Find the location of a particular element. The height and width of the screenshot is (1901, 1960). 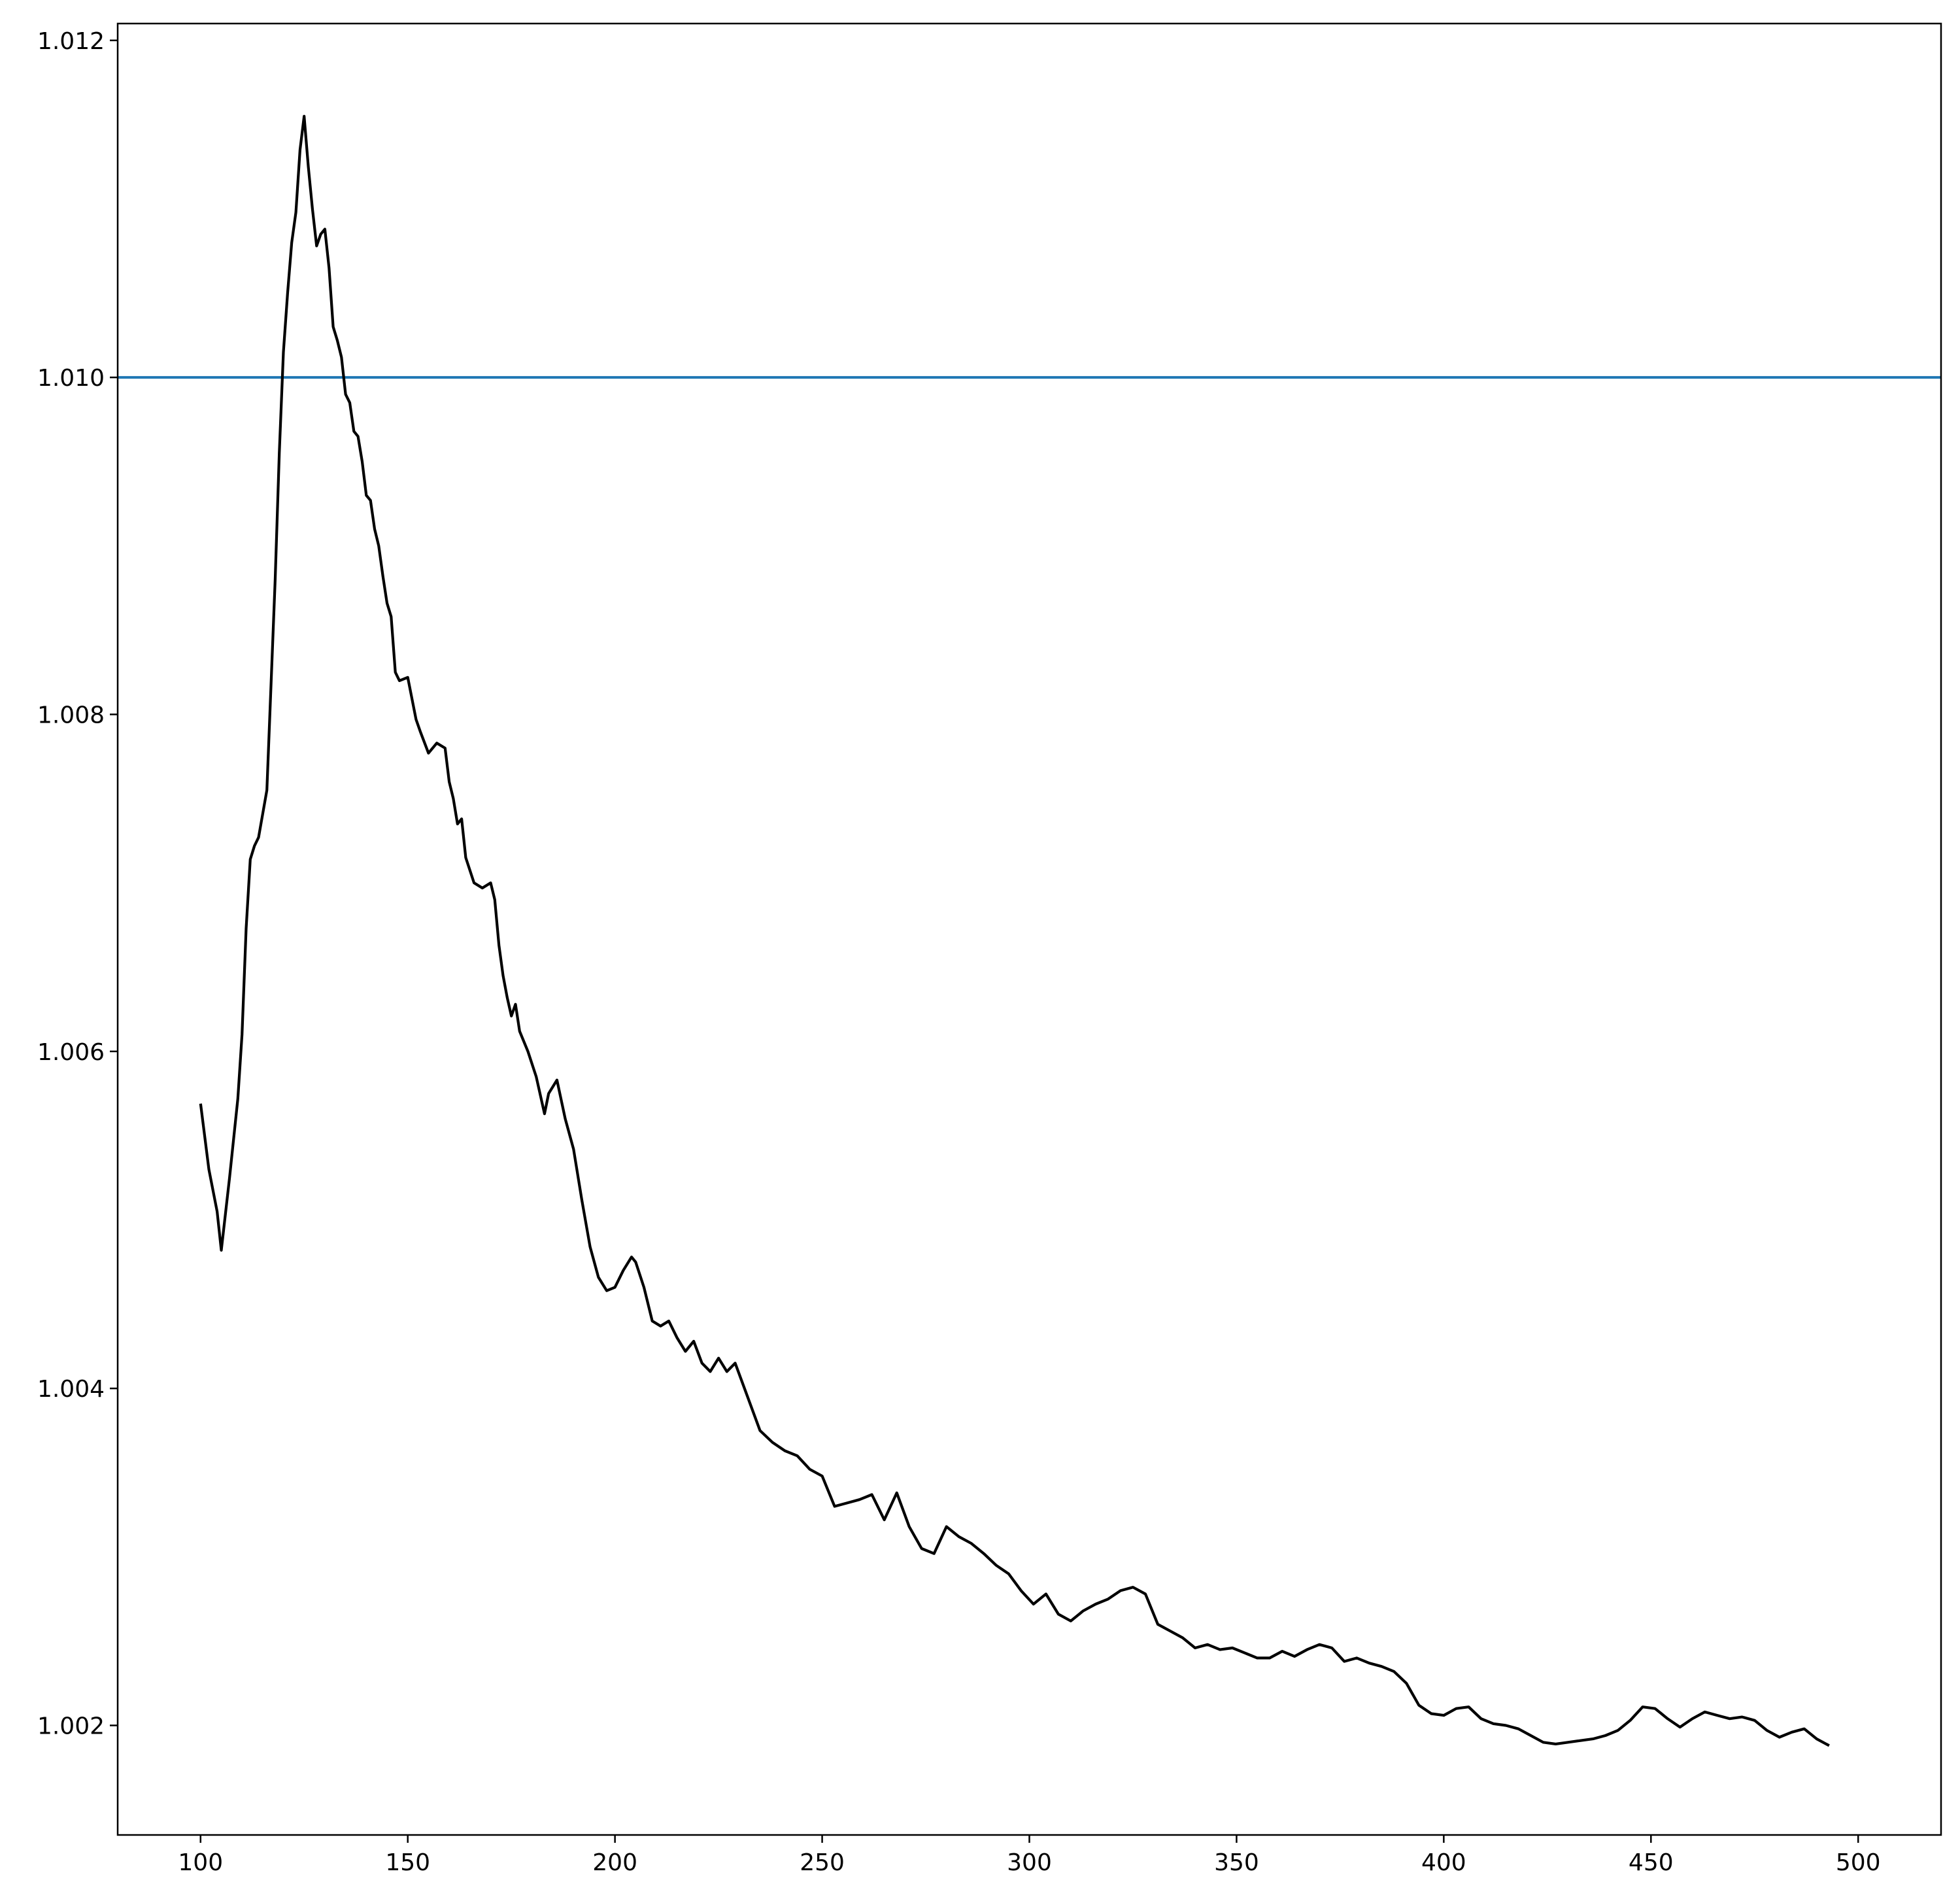

y-tick-label: 1.010 is located at coordinates (71, 378).